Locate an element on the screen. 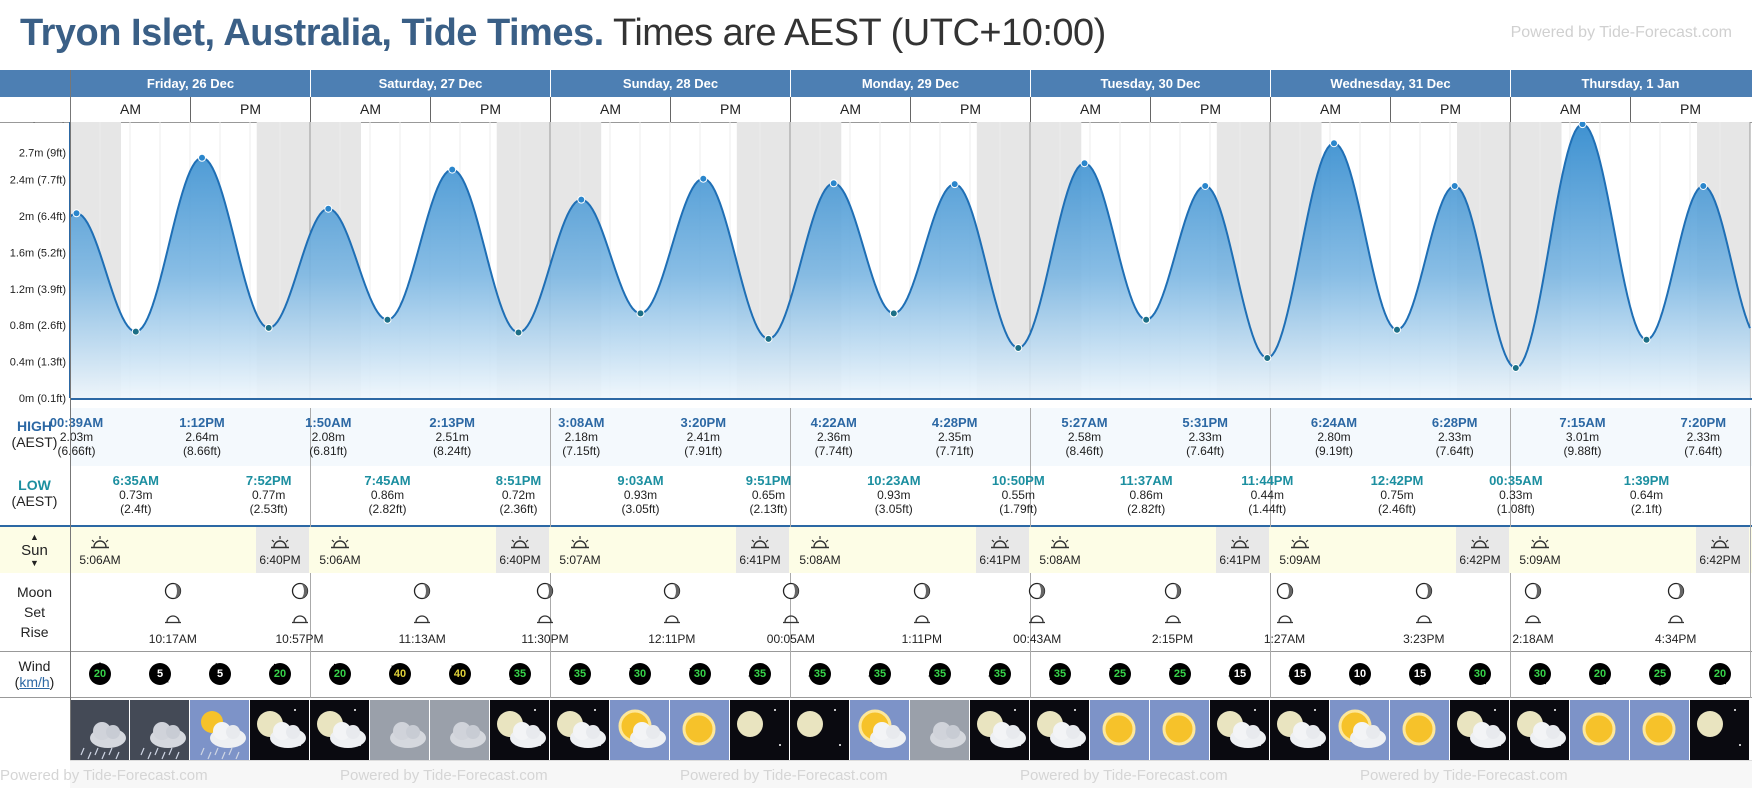 The height and width of the screenshot is (788, 1752). tide-height-m: 0.33m is located at coordinates (1516, 495).